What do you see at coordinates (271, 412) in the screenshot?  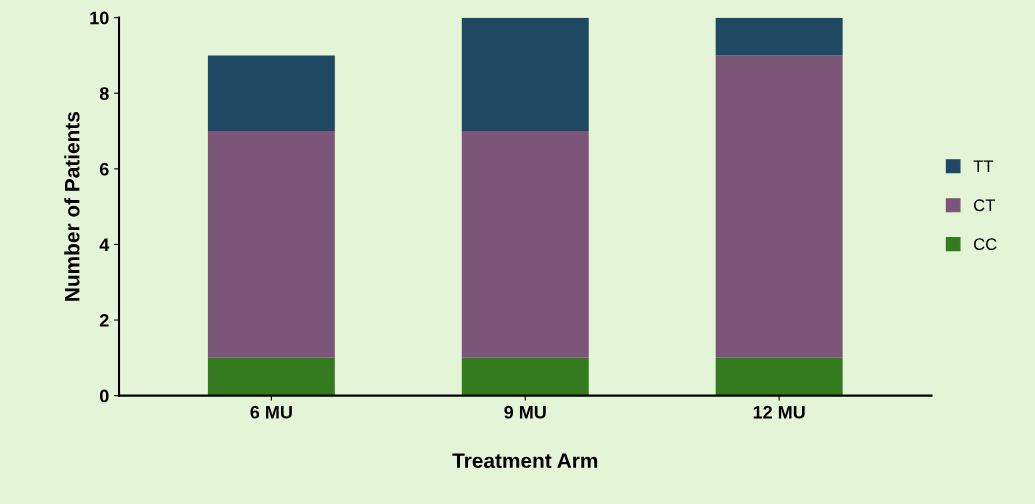 I see `x-tick-label: 6 MU` at bounding box center [271, 412].